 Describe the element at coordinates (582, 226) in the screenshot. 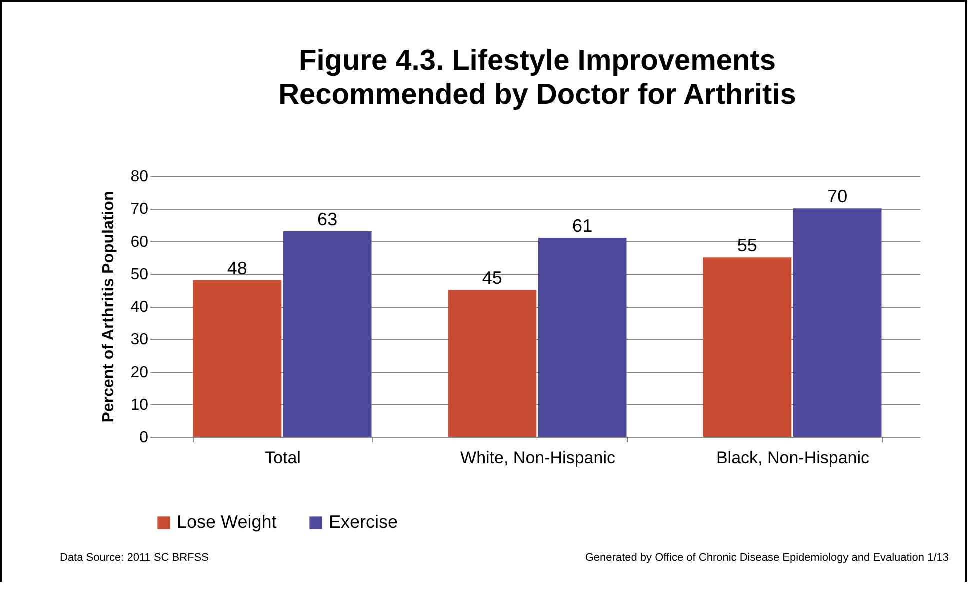

I see `data-label: 61` at that location.